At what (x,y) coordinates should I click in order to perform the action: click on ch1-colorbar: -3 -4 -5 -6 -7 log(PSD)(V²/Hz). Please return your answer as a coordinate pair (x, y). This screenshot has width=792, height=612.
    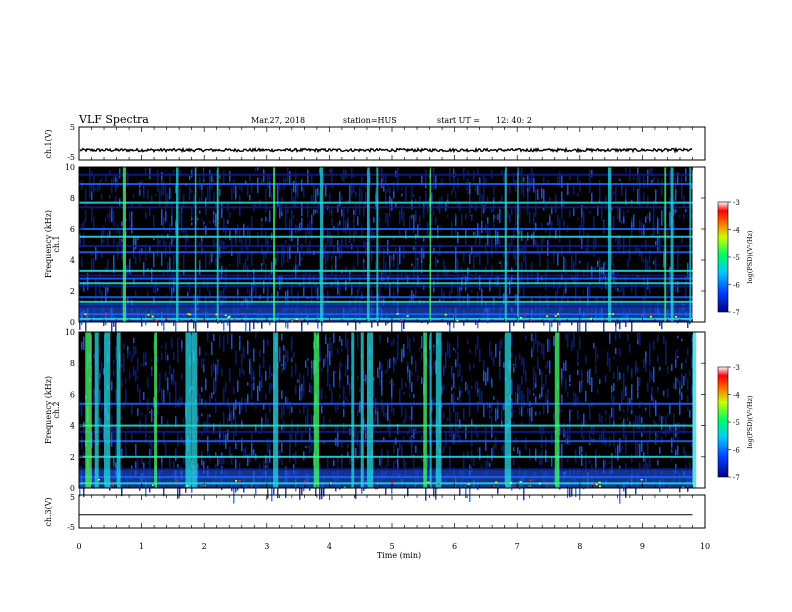
    Looking at the image, I should click on (735, 258).